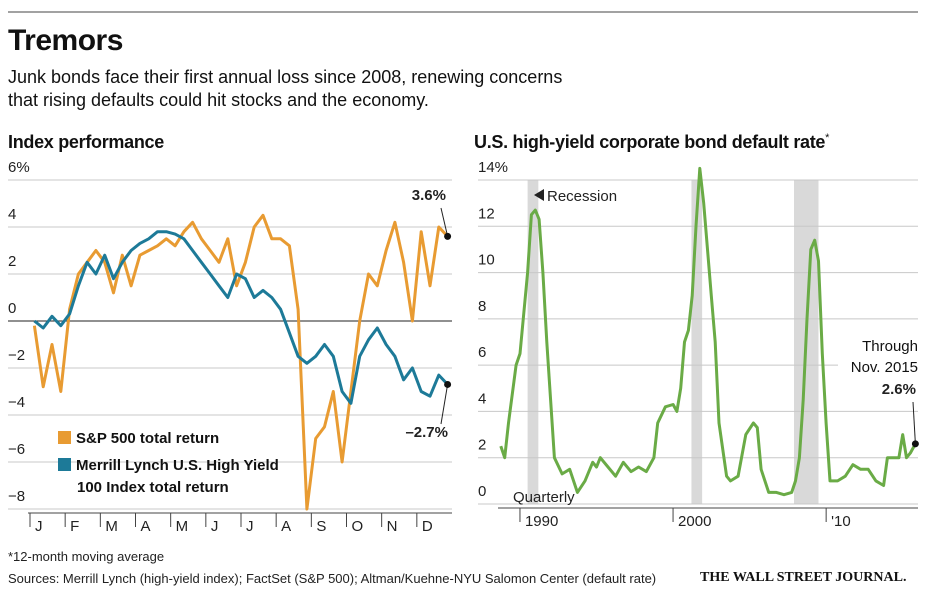 The height and width of the screenshot is (592, 935). What do you see at coordinates (544, 497) in the screenshot?
I see `frequency-label: Quarterly` at bounding box center [544, 497].